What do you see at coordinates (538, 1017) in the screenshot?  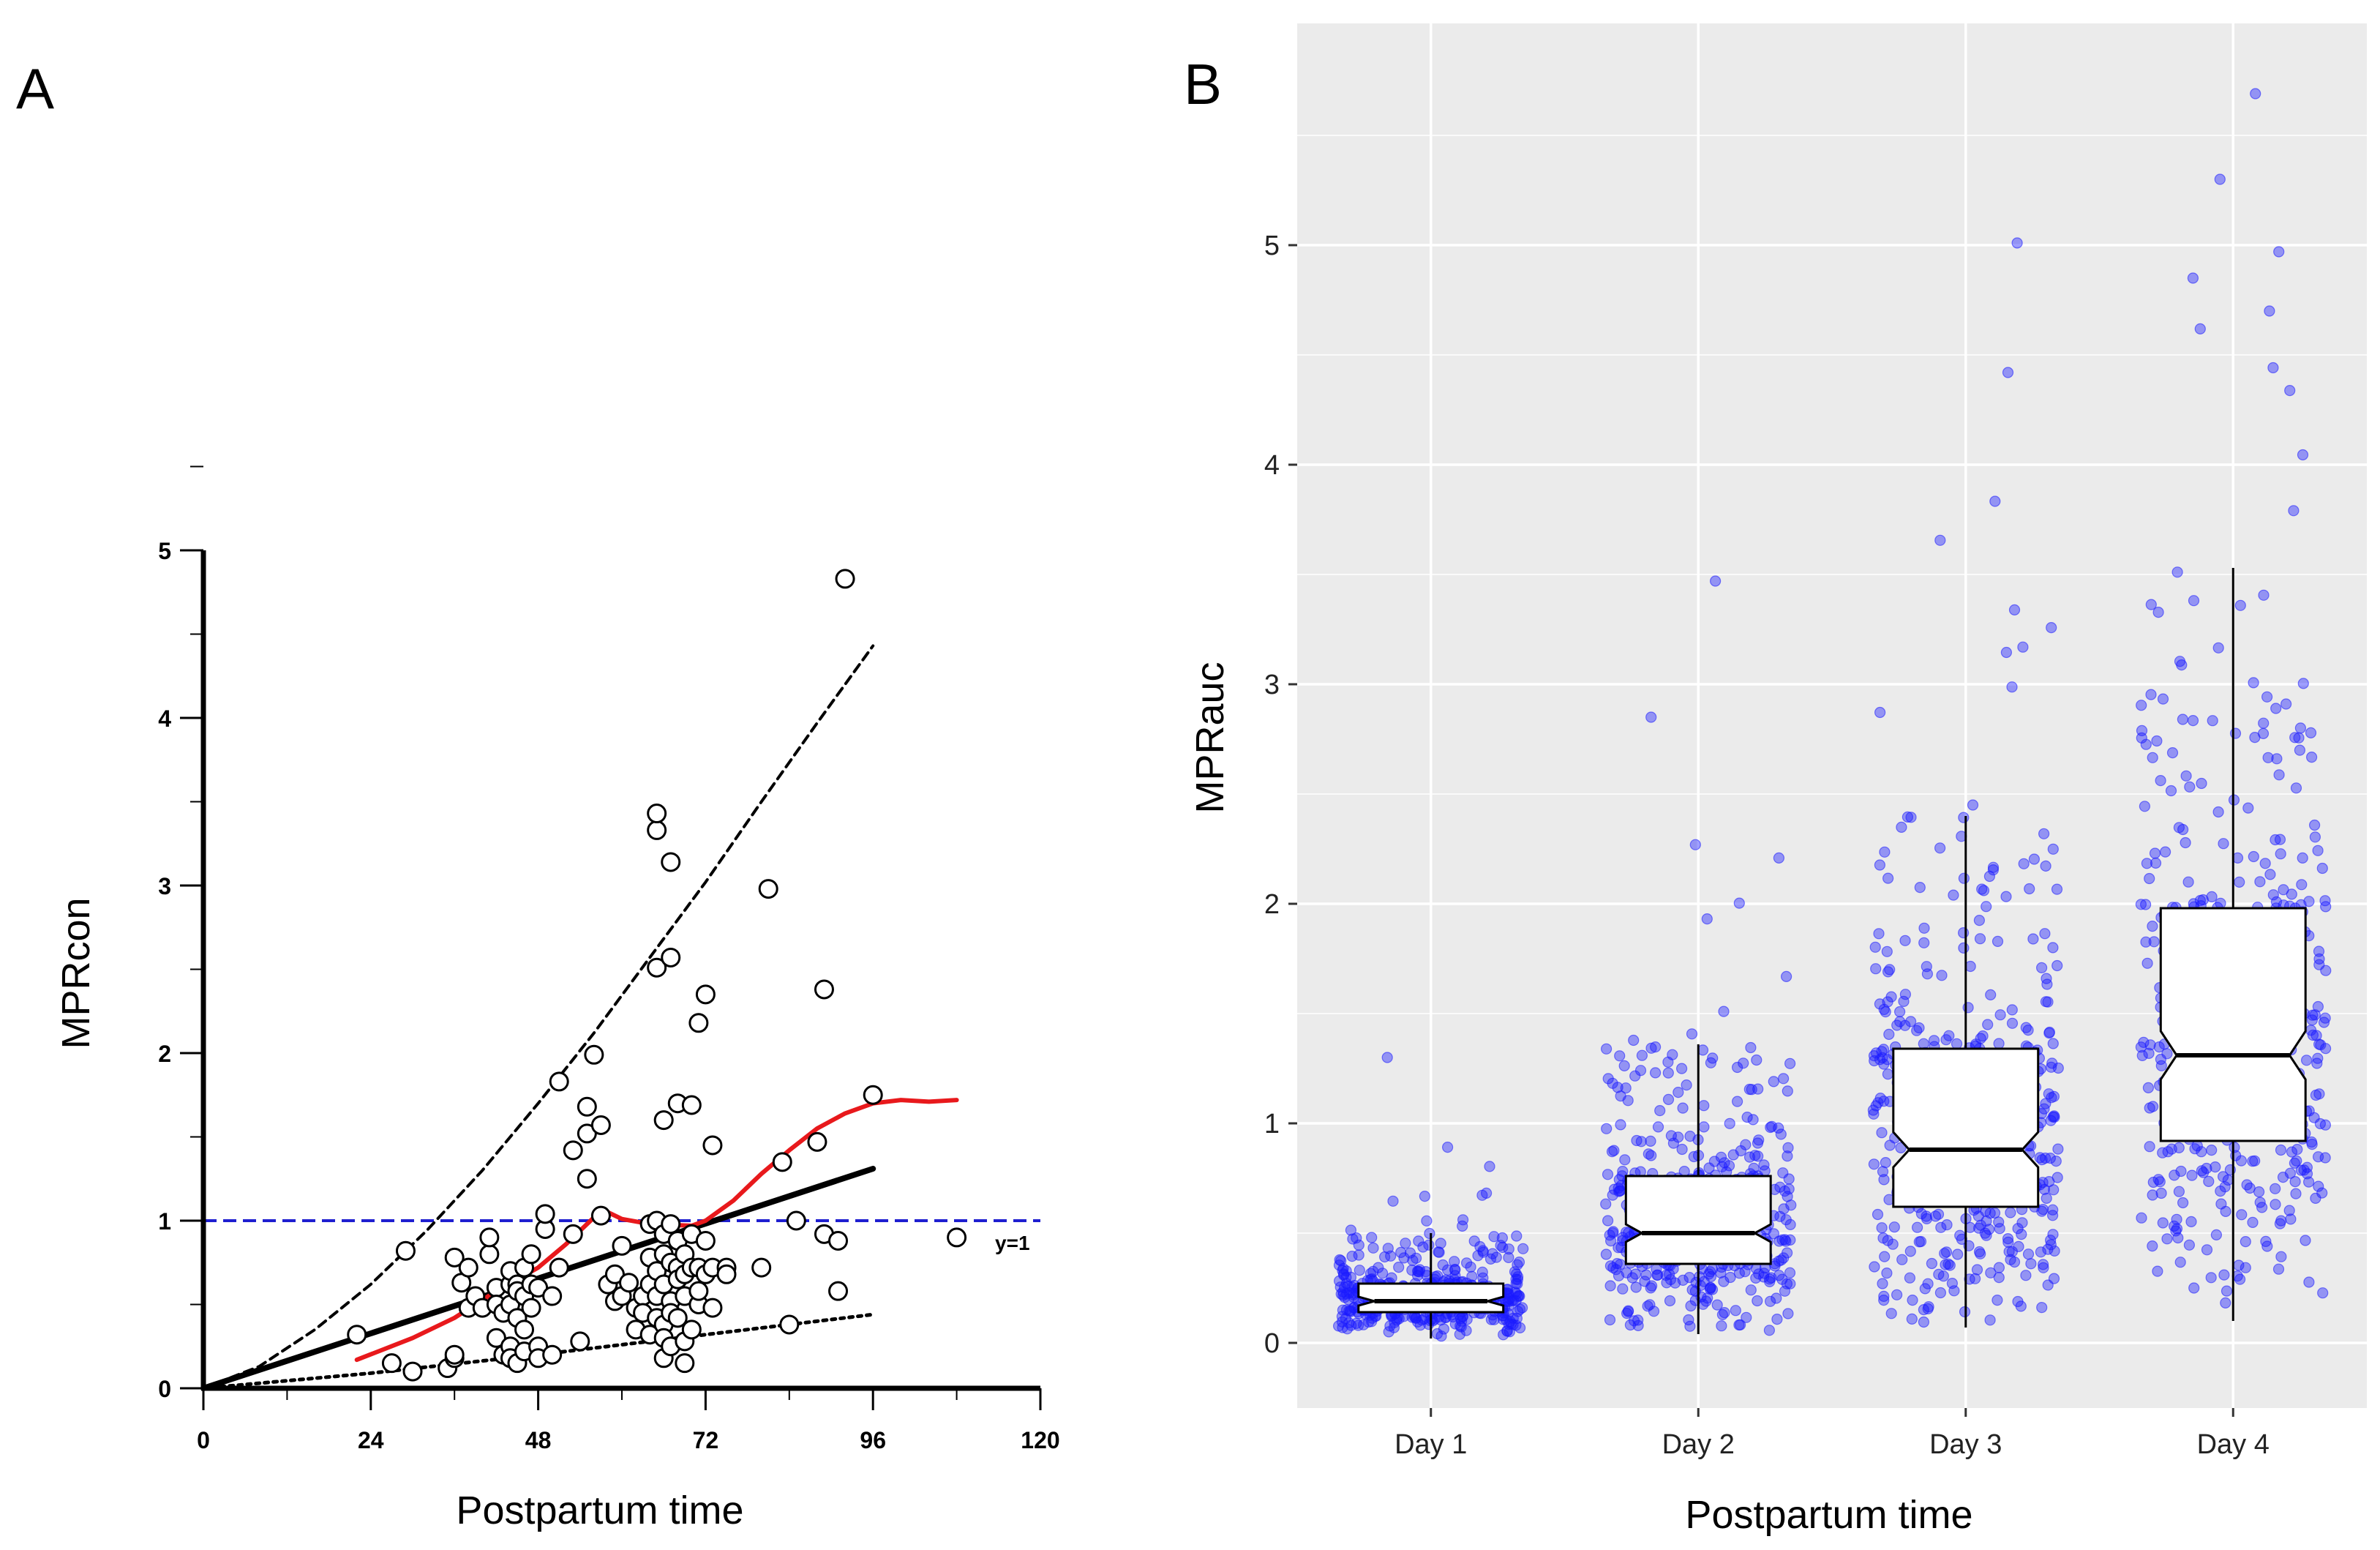 I see `panel-a-upper-prediction-bound` at bounding box center [538, 1017].